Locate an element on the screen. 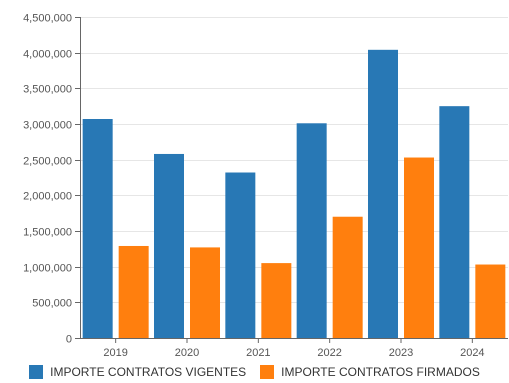 This screenshot has width=509, height=383. legend-item-vigentes: IMPORTE CONTRATOS VIGENTES is located at coordinates (137, 372).